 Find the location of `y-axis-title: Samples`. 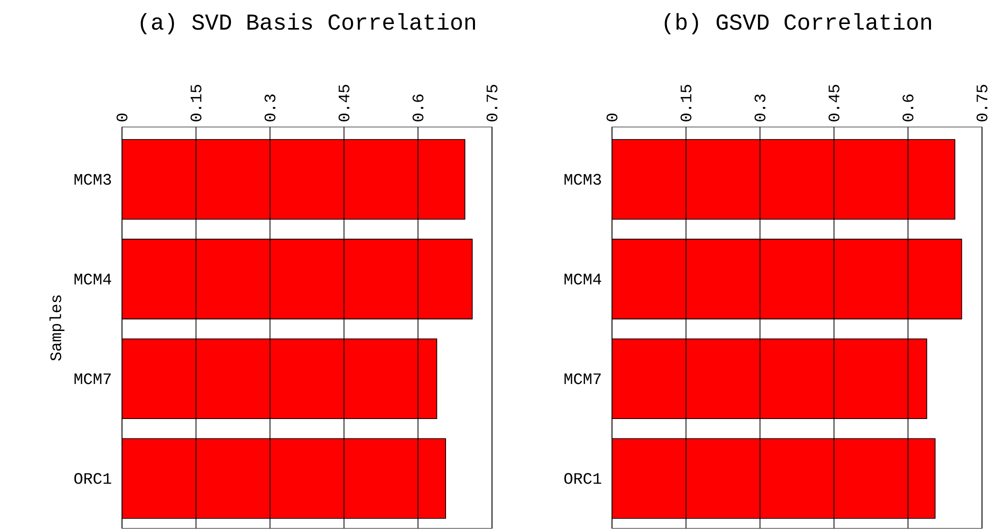

y-axis-title: Samples is located at coordinates (57, 328).